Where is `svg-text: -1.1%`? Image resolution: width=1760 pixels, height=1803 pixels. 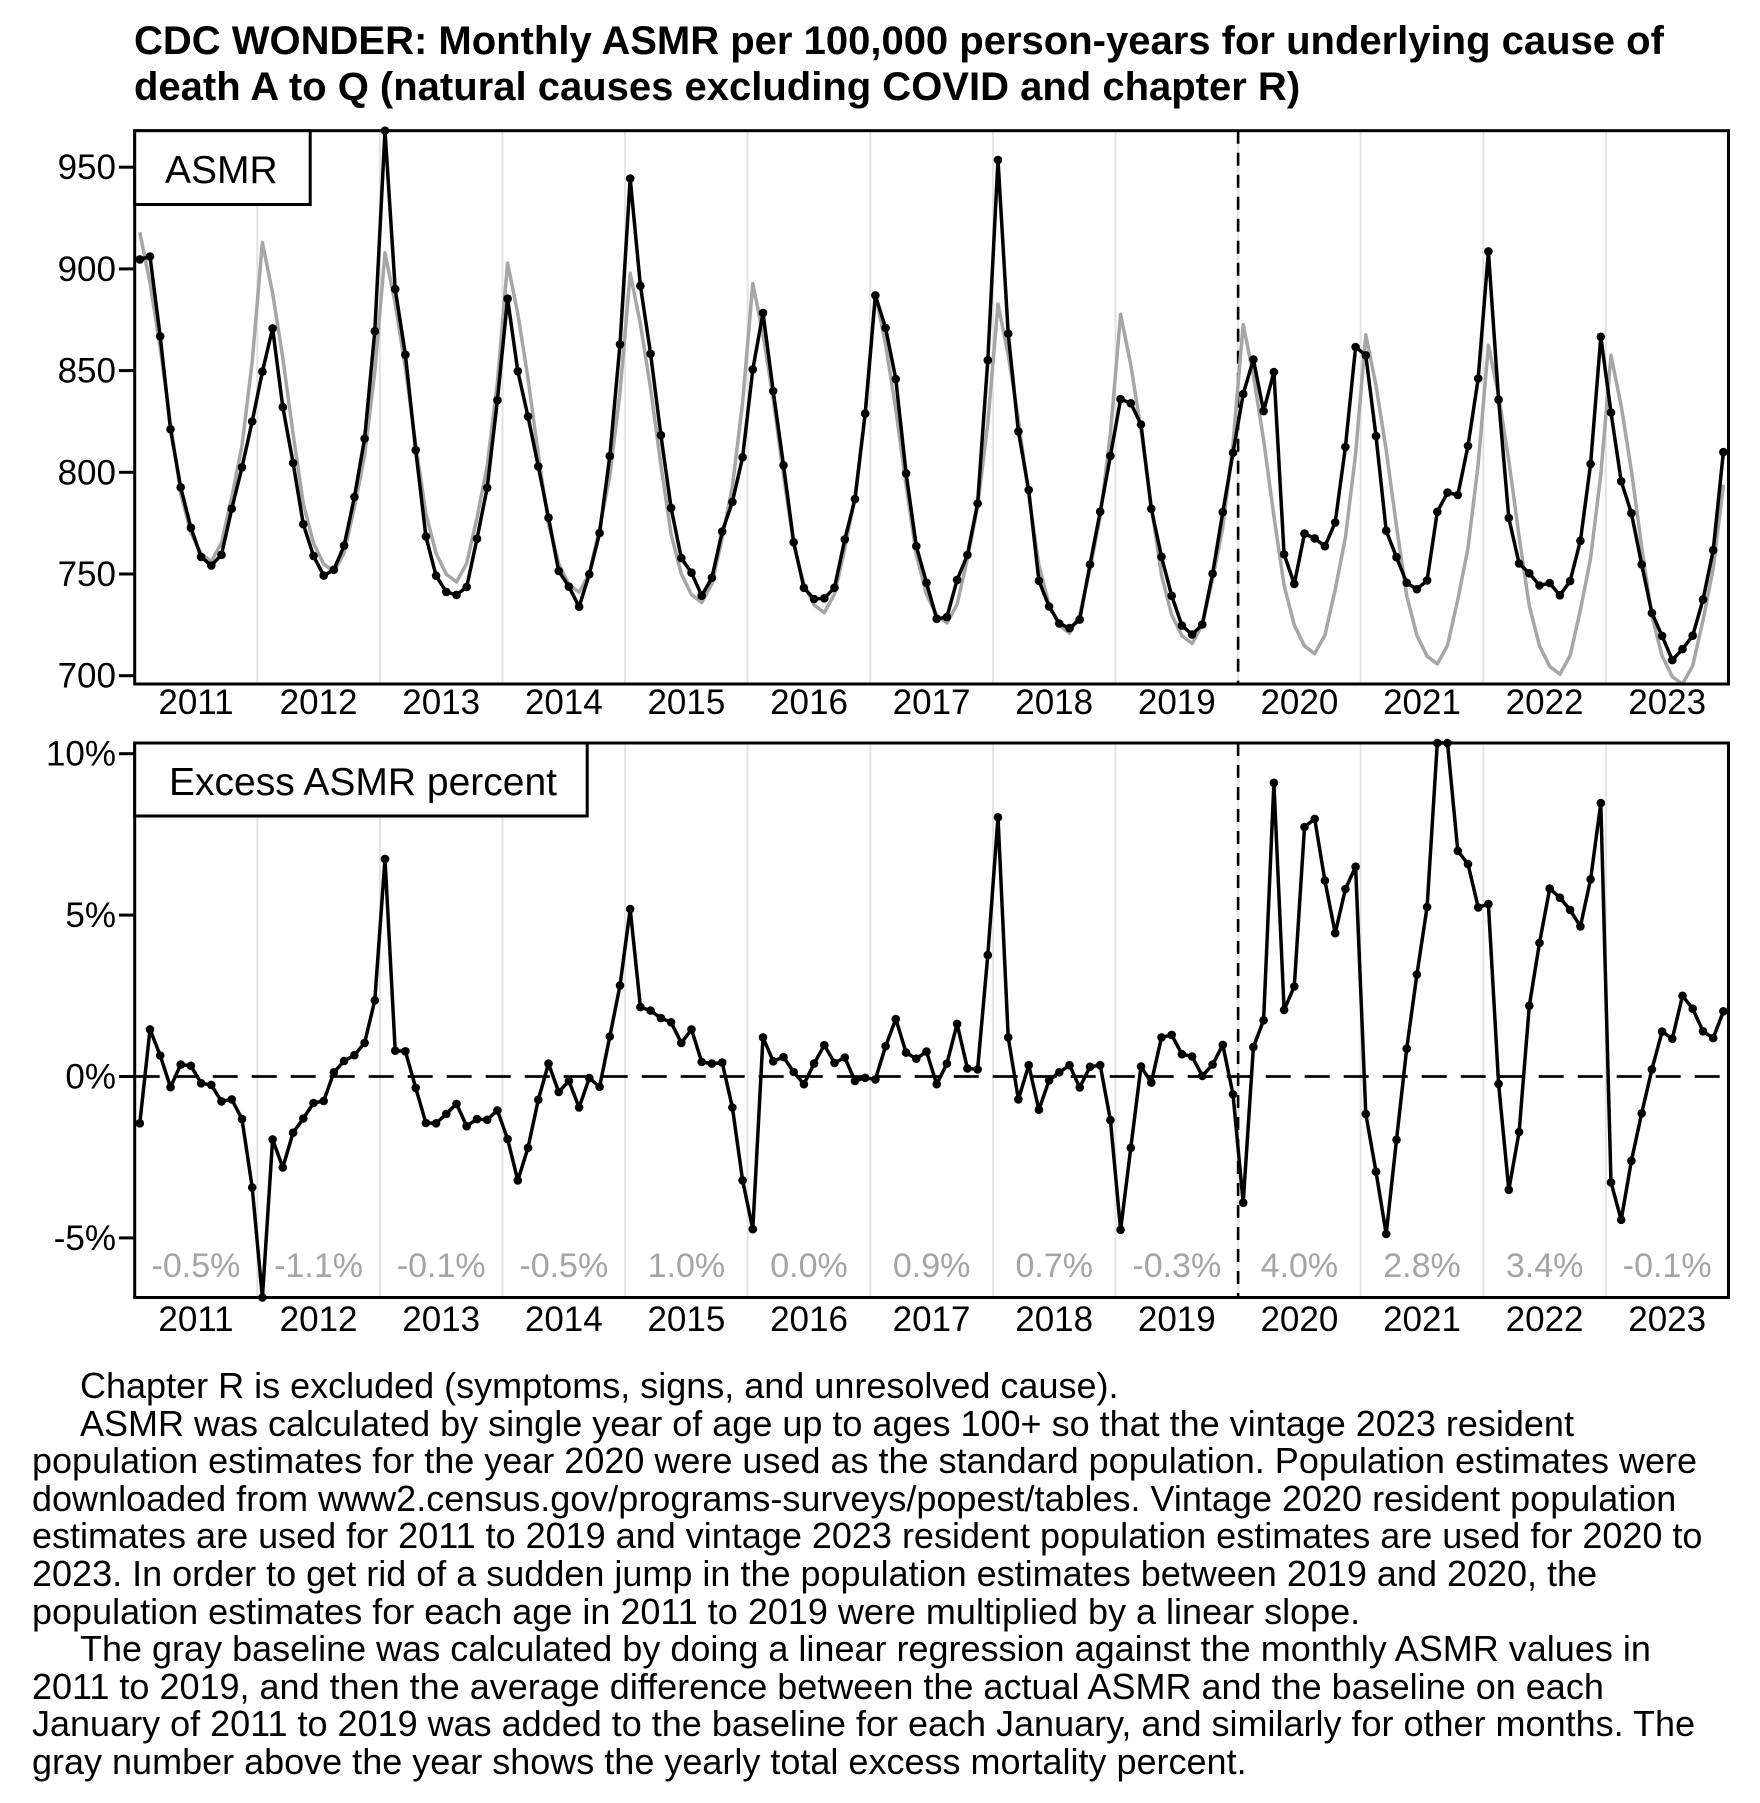
svg-text: -1.1% is located at coordinates (318, 1266).